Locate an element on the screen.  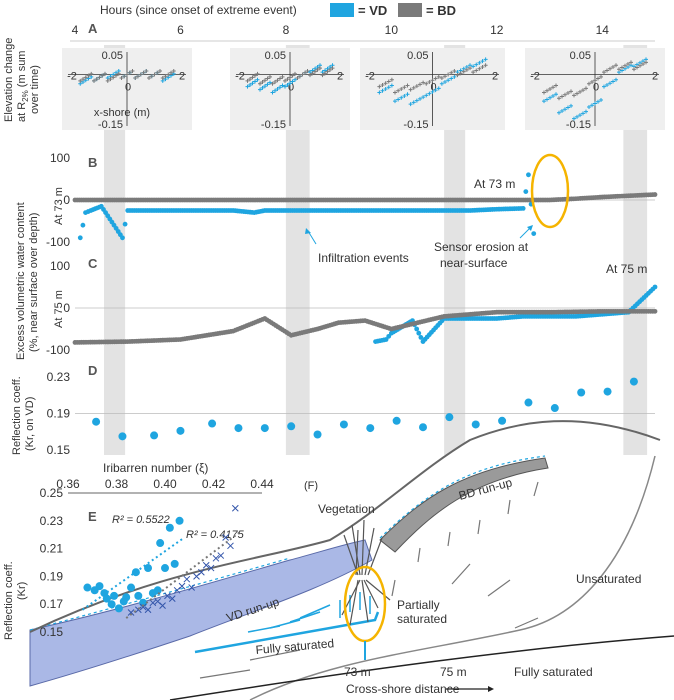
panel-e-ytick: 0.21 is located at coordinates (52, 549).